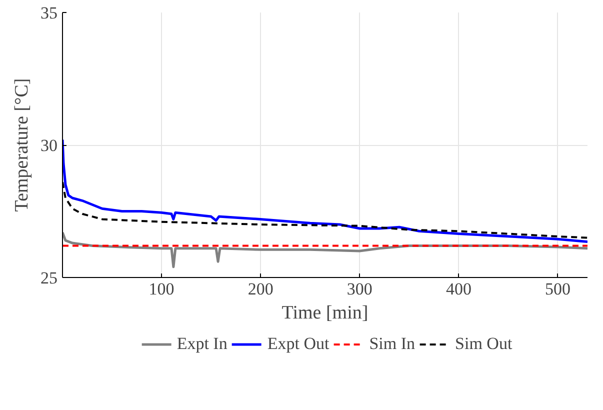 The image size is (603, 410). I want to click on legend-label: Sim Out, so click(483, 344).